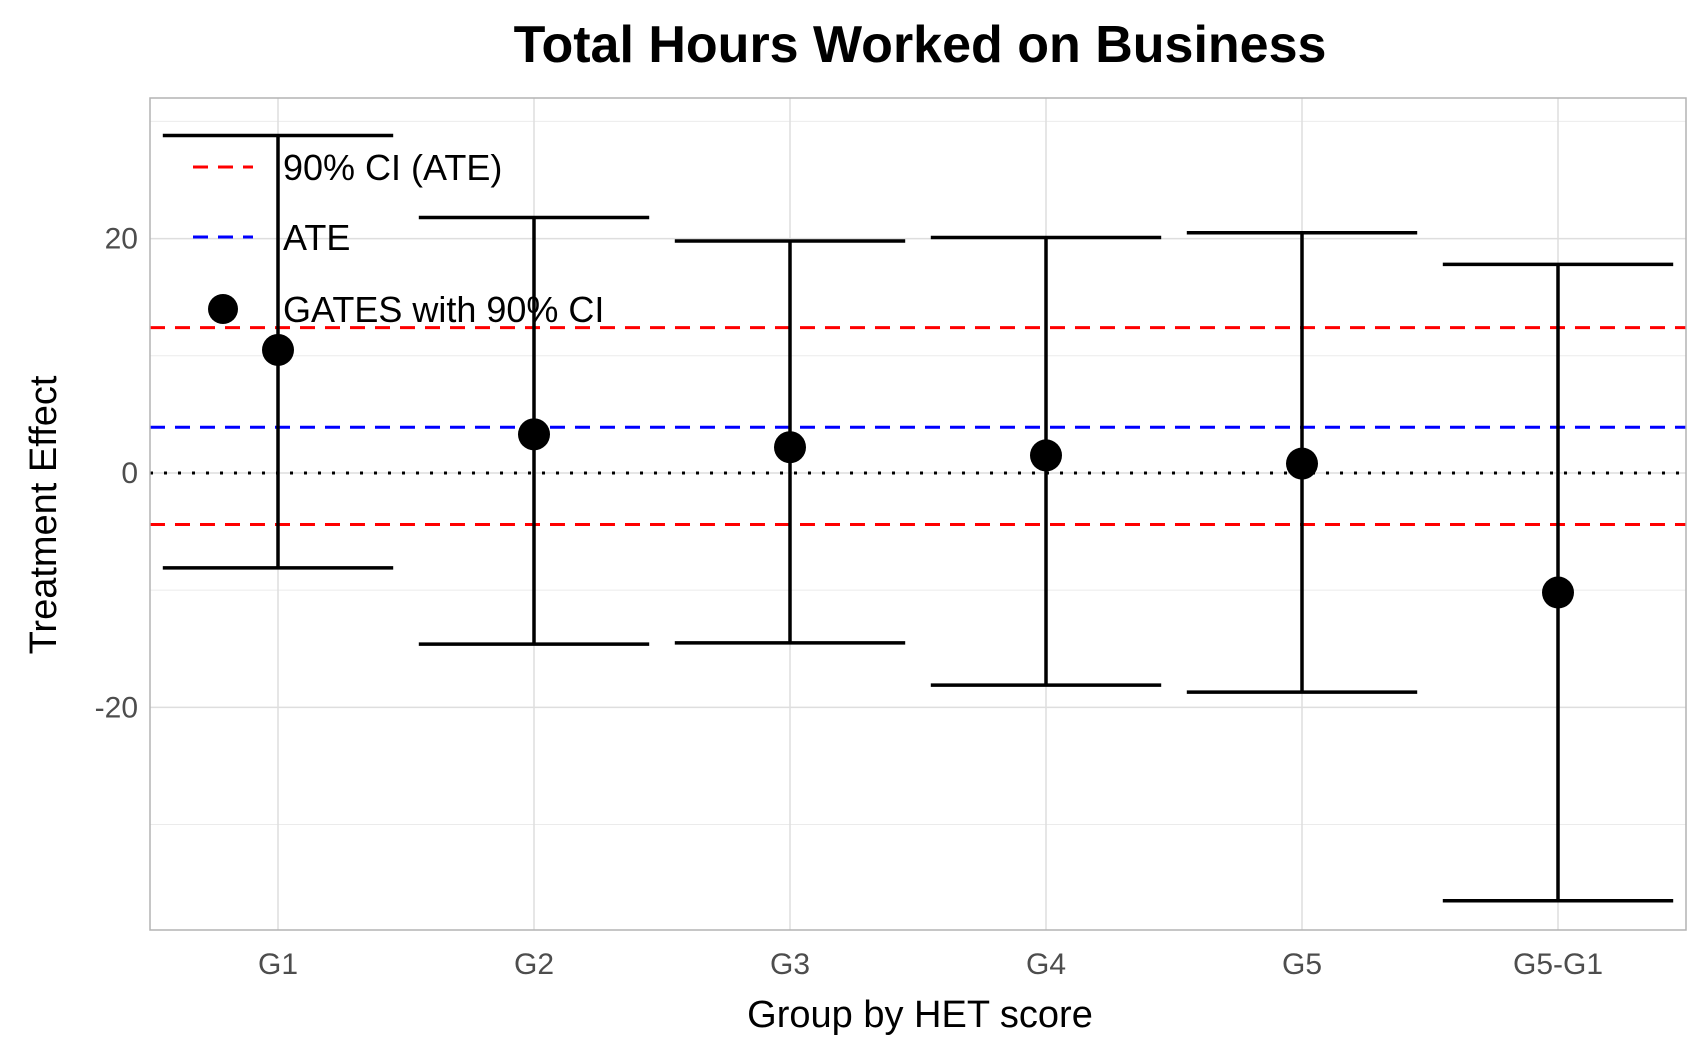 The width and height of the screenshot is (1700, 1055). What do you see at coordinates (1046, 964) in the screenshot?
I see `x-tick-label: G4` at bounding box center [1046, 964].